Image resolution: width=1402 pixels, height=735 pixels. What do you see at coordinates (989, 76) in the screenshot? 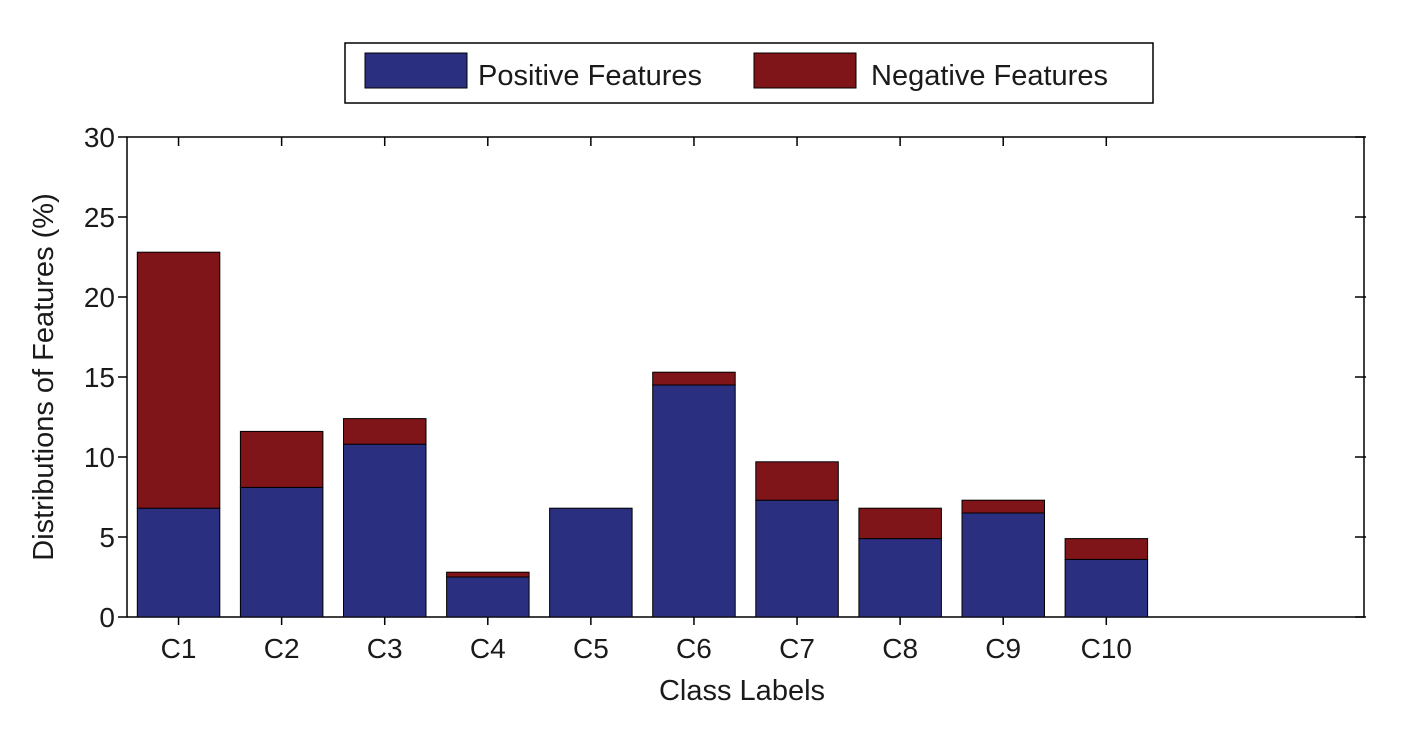
I see `legend-label-negative: Negative Features` at bounding box center [989, 76].